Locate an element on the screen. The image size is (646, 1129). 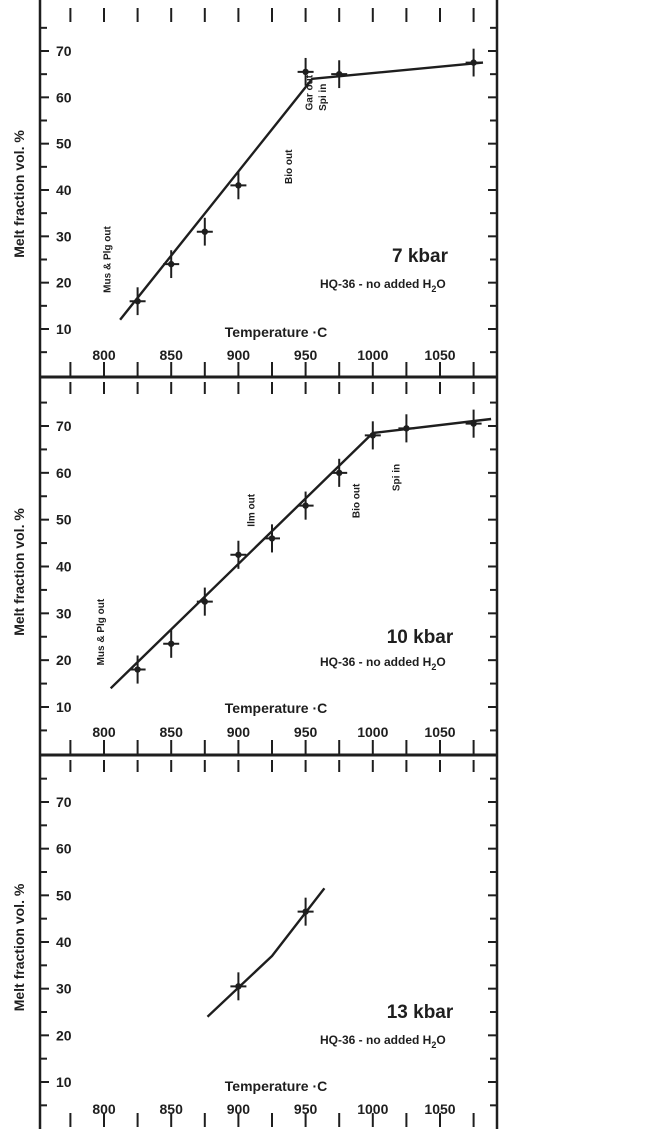
pressure-label: 7 kbar is located at coordinates (420, 256).